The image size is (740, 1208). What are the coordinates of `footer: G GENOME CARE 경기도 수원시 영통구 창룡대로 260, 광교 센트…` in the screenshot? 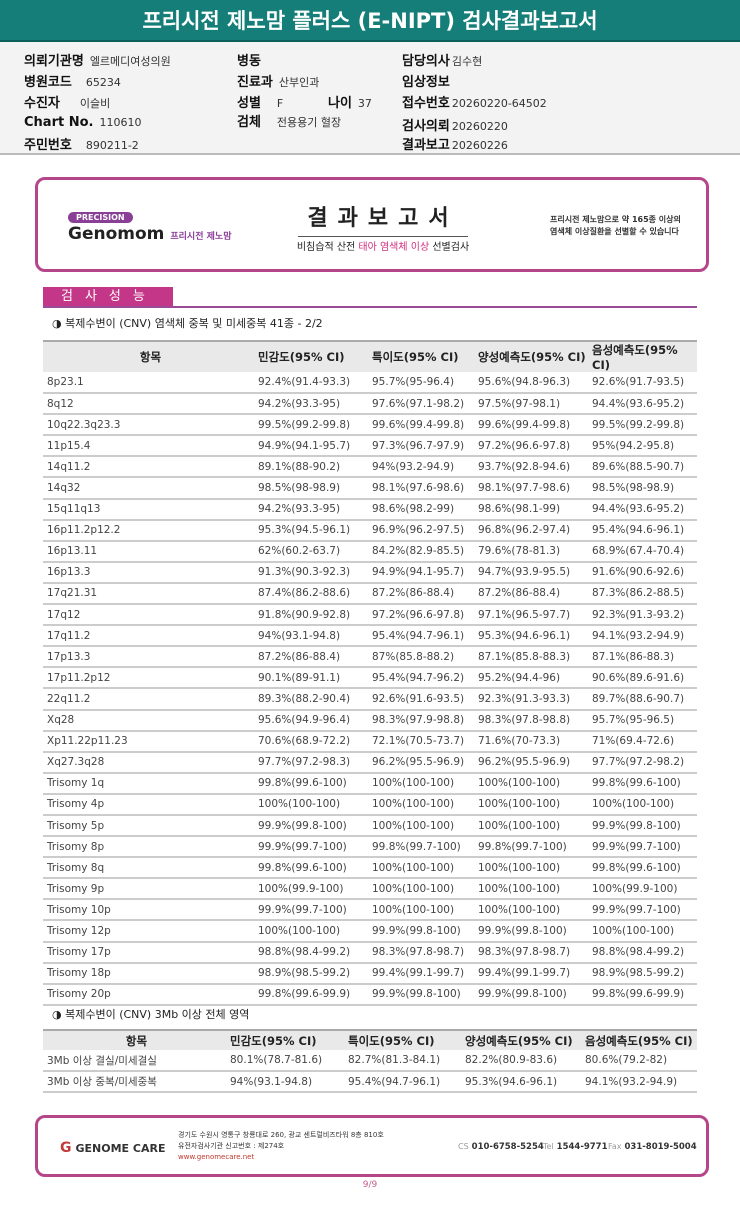 It's located at (372, 1146).